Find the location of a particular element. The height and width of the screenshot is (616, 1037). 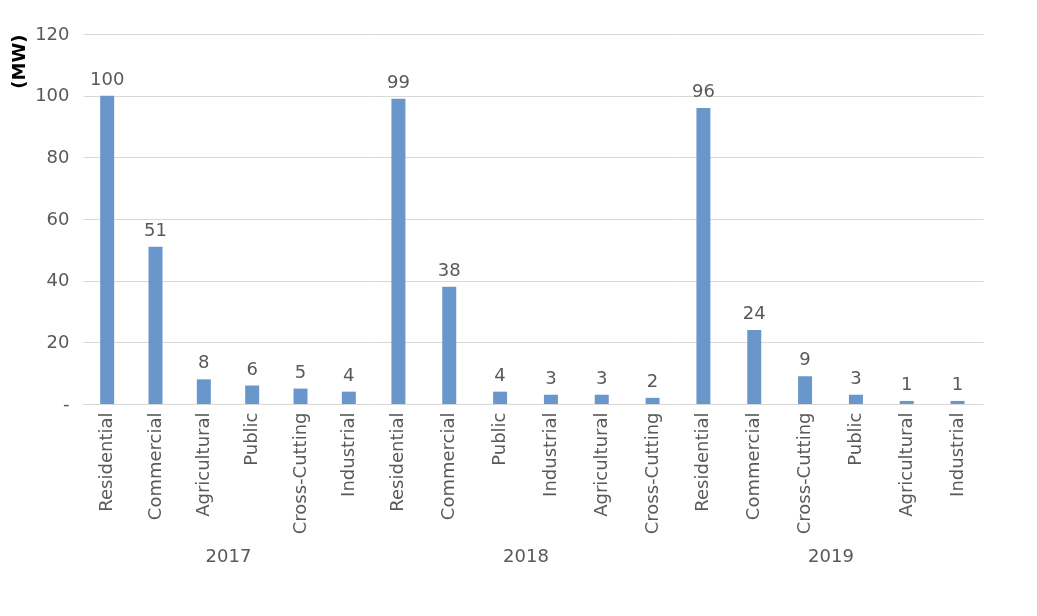

y-tick-label: 60 is located at coordinates (58, 218).